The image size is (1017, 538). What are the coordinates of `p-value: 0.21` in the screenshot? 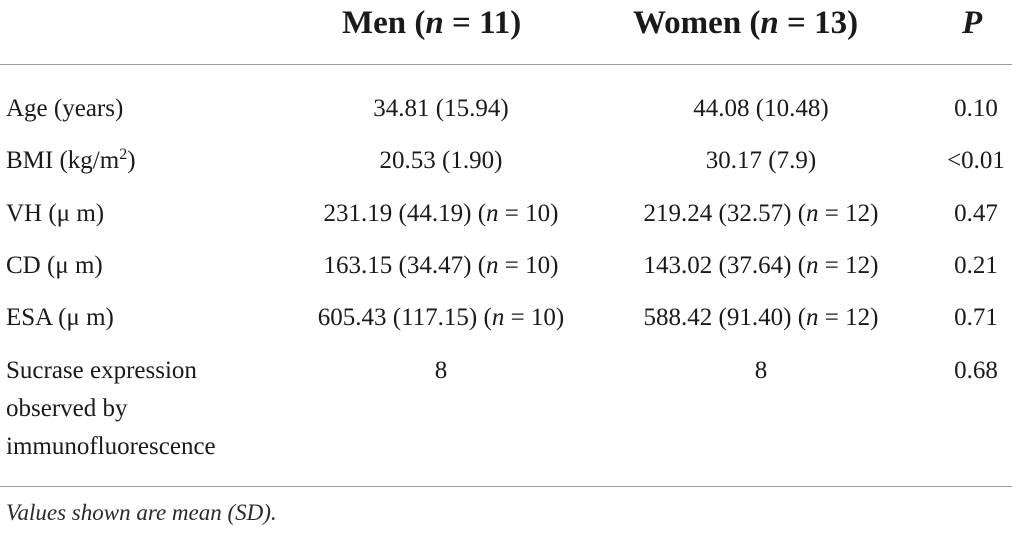 It's located at (976, 265).